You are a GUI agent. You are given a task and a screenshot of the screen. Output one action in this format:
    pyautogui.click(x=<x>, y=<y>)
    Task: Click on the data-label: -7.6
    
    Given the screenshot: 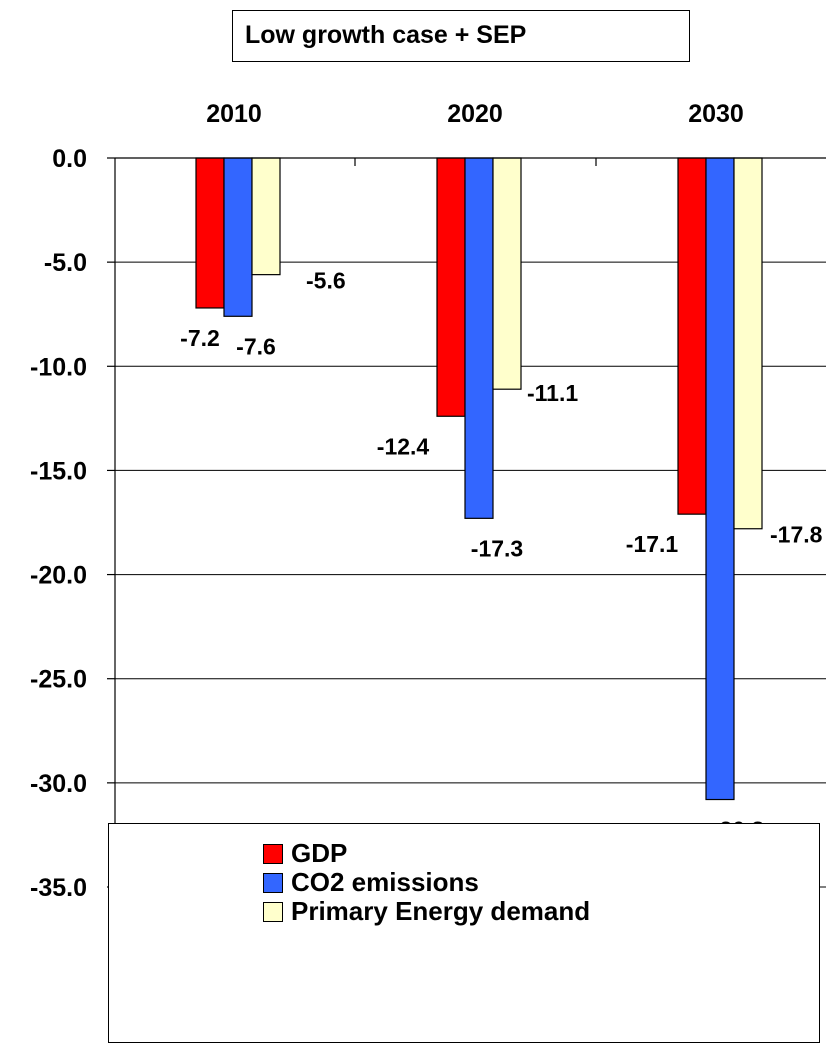 What is the action you would take?
    pyautogui.click(x=256, y=346)
    